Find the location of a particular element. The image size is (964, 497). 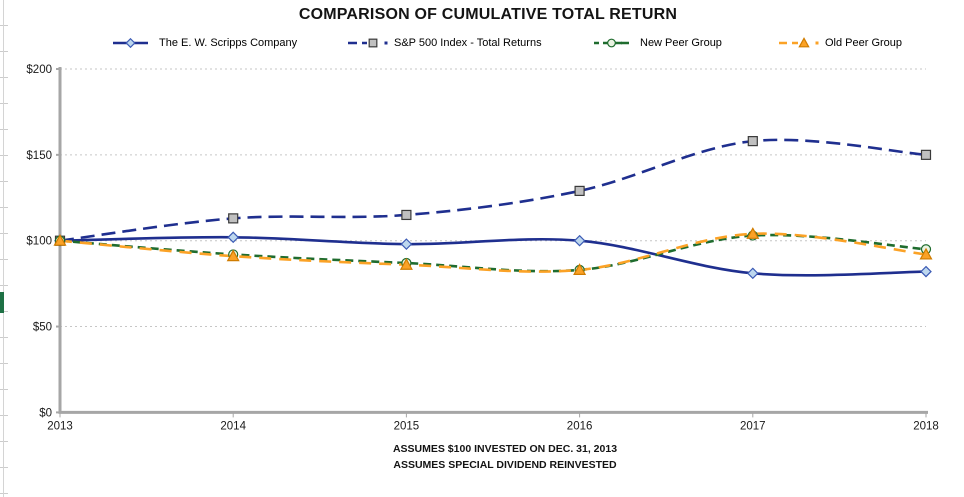

legend-label: The E. W. Scripps Company is located at coordinates (228, 43).